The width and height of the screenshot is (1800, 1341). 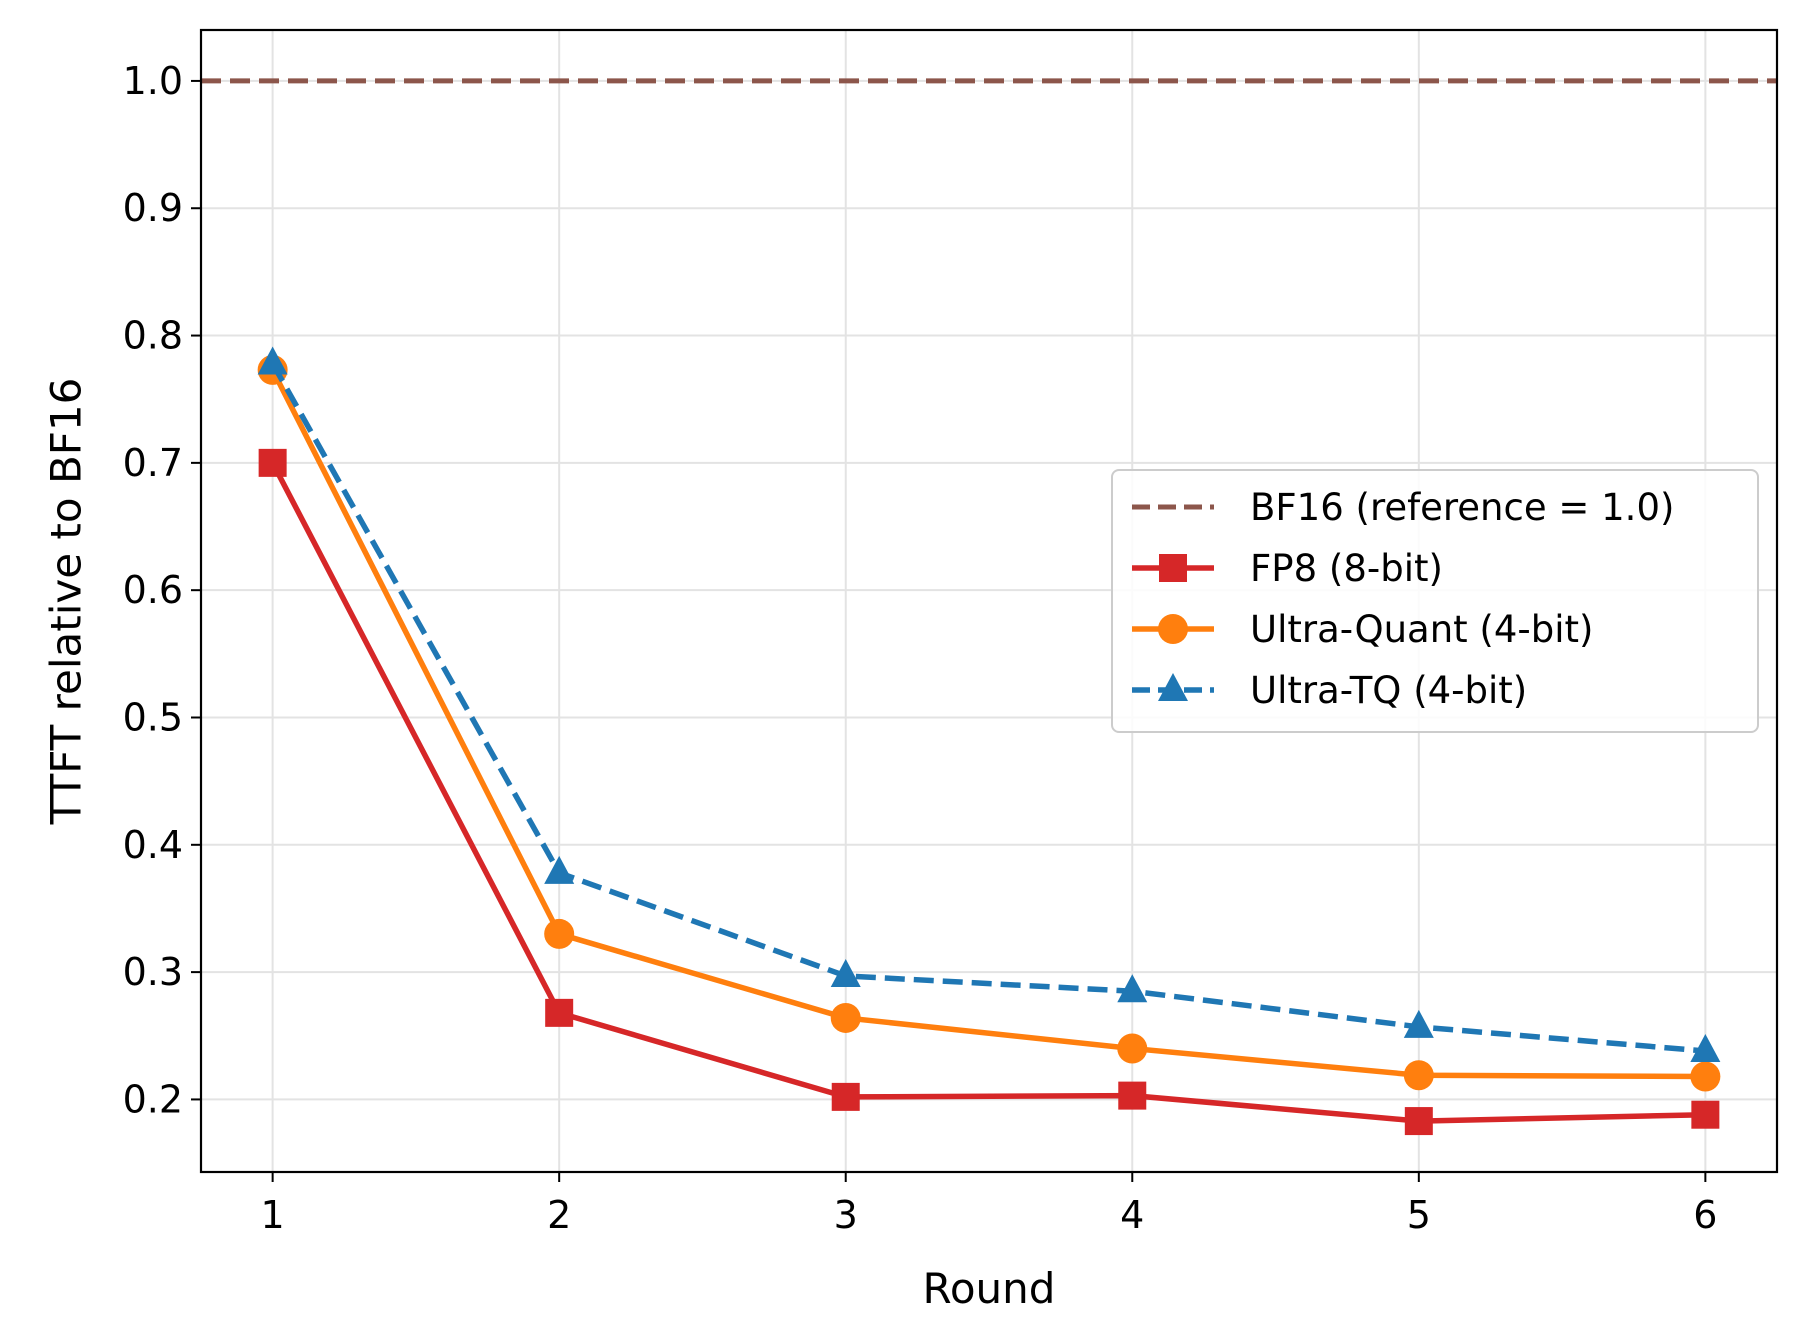 I want to click on legend-label: BF16 (reference = 1.0), so click(x=1462, y=507).